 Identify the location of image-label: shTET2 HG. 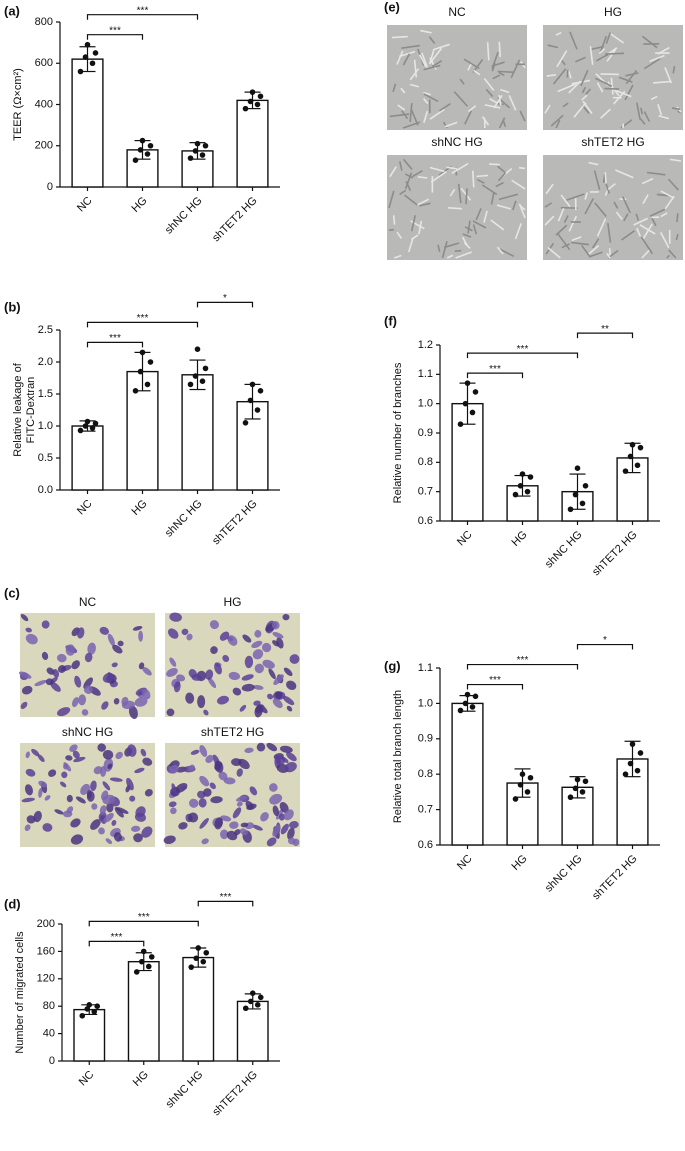
(612, 142).